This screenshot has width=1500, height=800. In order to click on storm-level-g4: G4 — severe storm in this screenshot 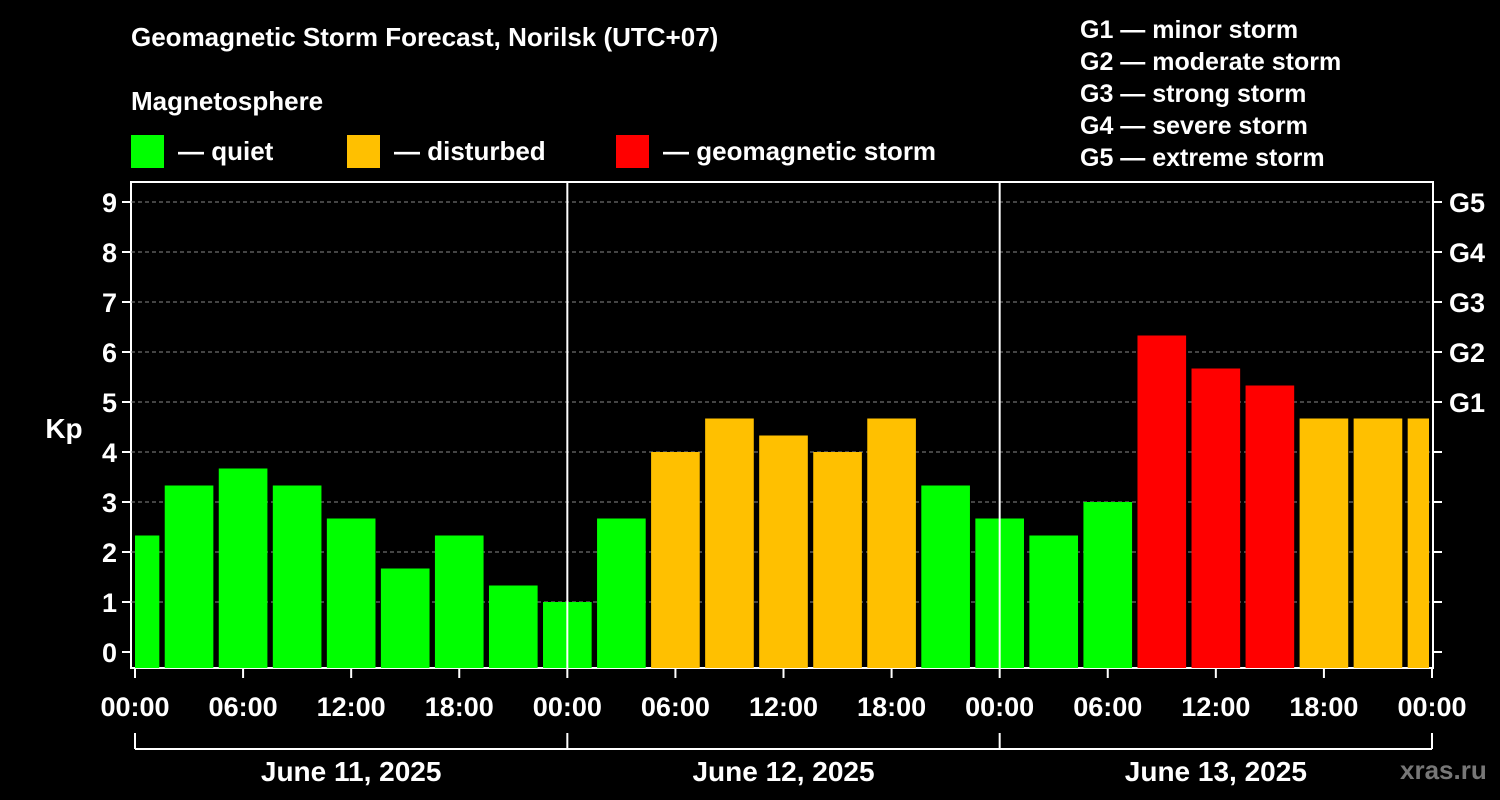, I will do `click(1194, 126)`.